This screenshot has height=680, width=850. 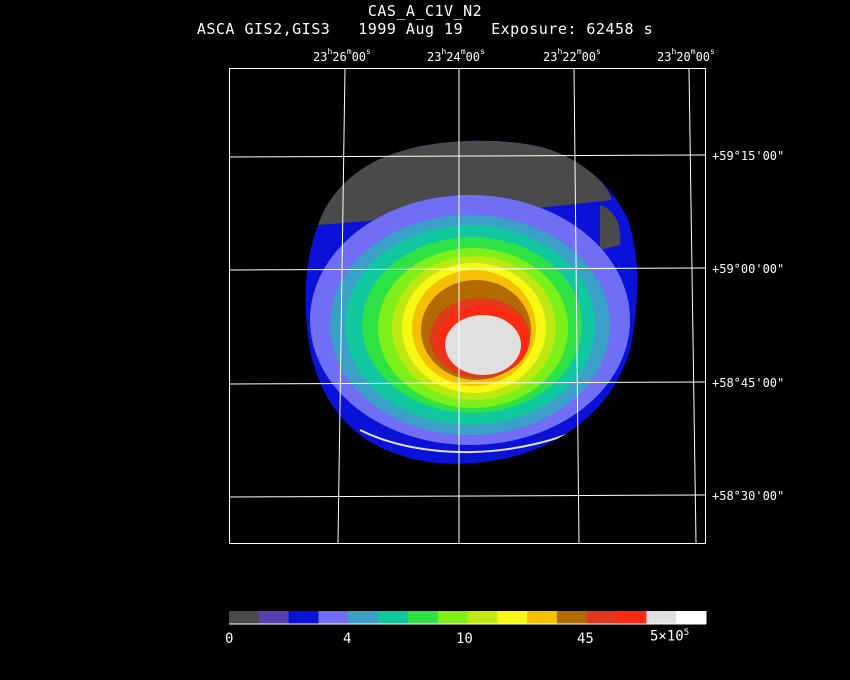 I want to click on colorbar-tick: 10, so click(x=464, y=639).